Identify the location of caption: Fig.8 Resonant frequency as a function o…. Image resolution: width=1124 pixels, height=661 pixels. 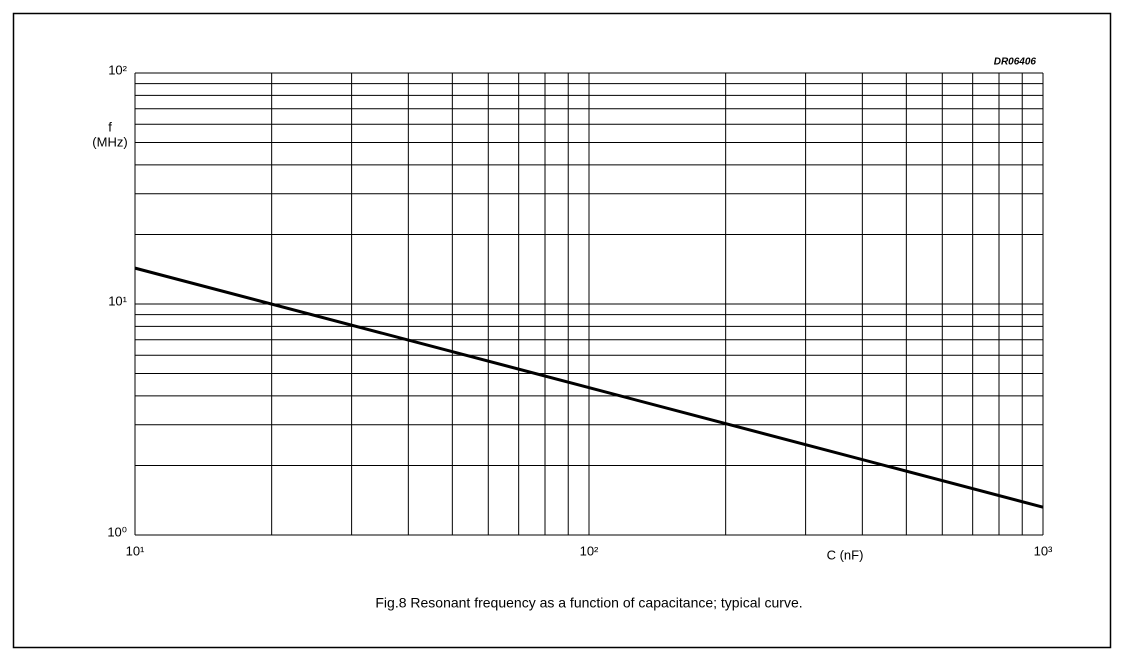
(588, 603).